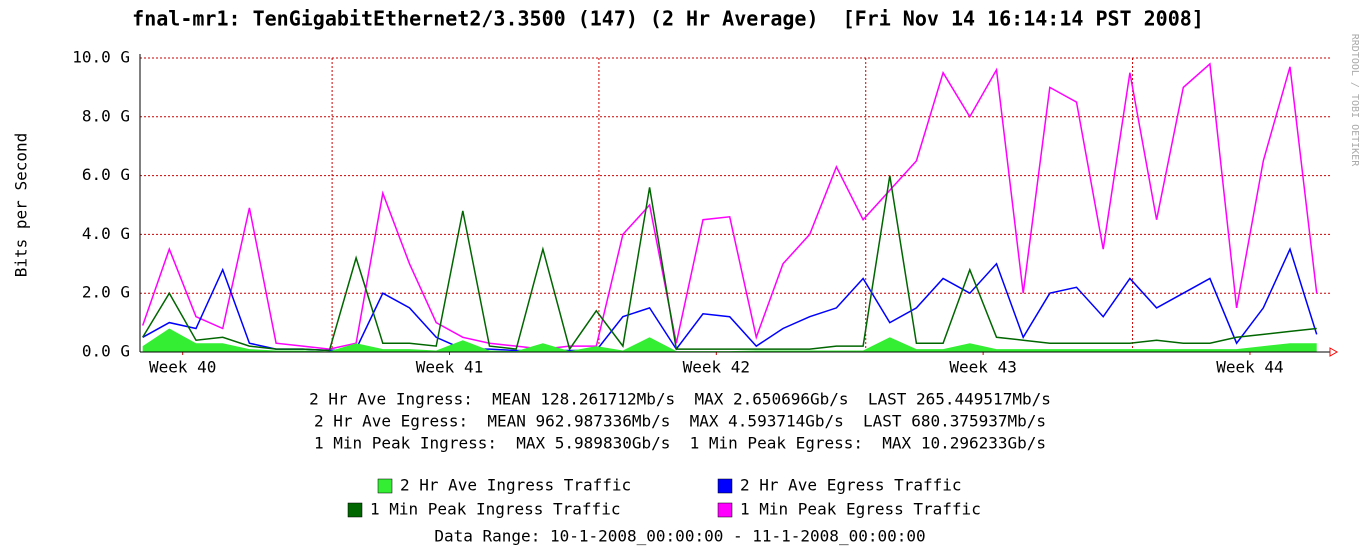 The image size is (1367, 553). I want to click on x-tick-label: Week 41, so click(449, 367).